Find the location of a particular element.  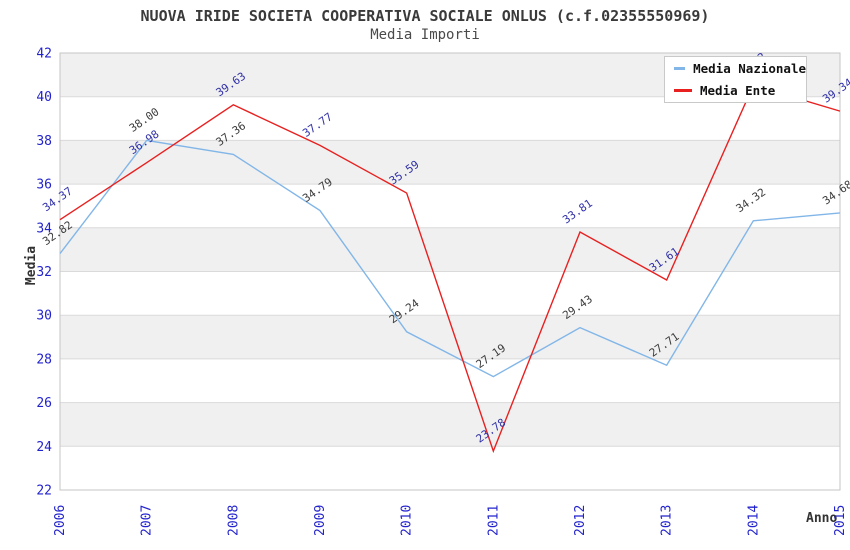

y-tick-label: 32 is located at coordinates (44, 272).